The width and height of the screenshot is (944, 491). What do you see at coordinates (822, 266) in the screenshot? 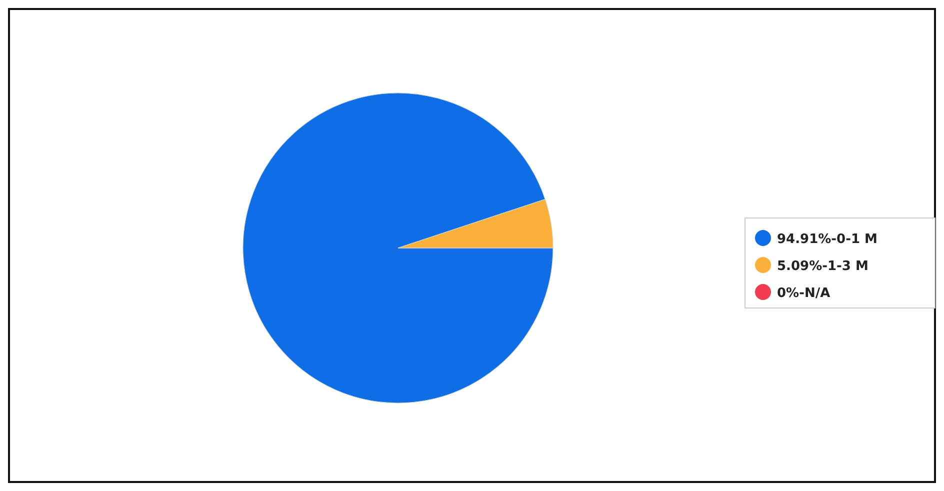
I see `legend-label: 5.09%-1-3 M` at bounding box center [822, 266].